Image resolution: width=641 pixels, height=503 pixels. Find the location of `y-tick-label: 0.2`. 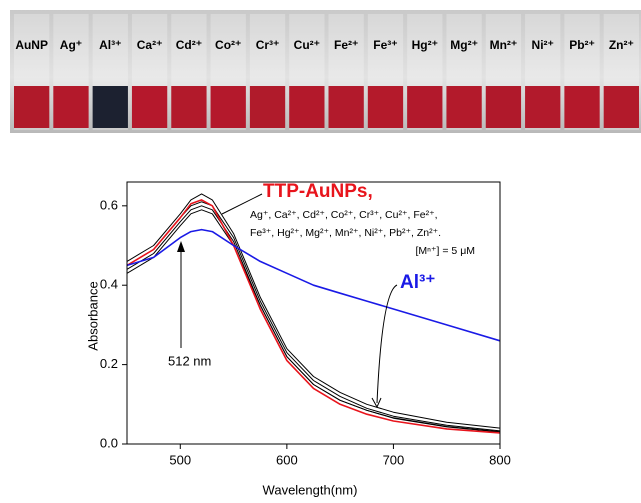

y-tick-label: 0.2 is located at coordinates (109, 363).